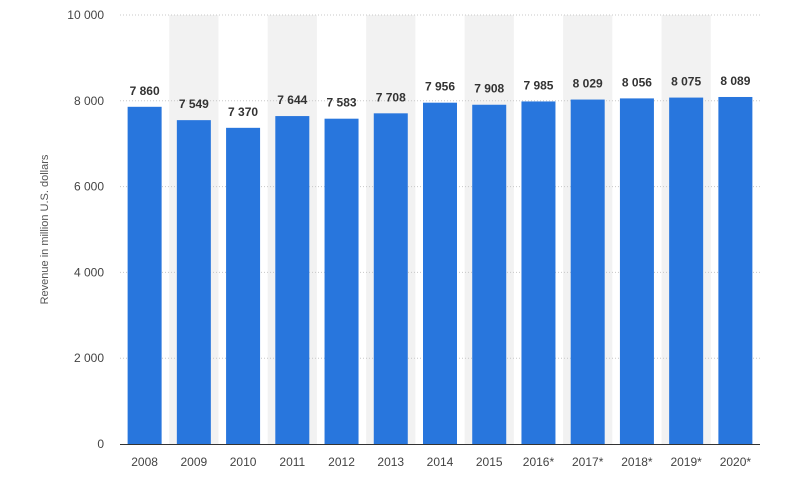 The width and height of the screenshot is (792, 495). What do you see at coordinates (144, 462) in the screenshot?
I see `x-tick-label: 2008` at bounding box center [144, 462].